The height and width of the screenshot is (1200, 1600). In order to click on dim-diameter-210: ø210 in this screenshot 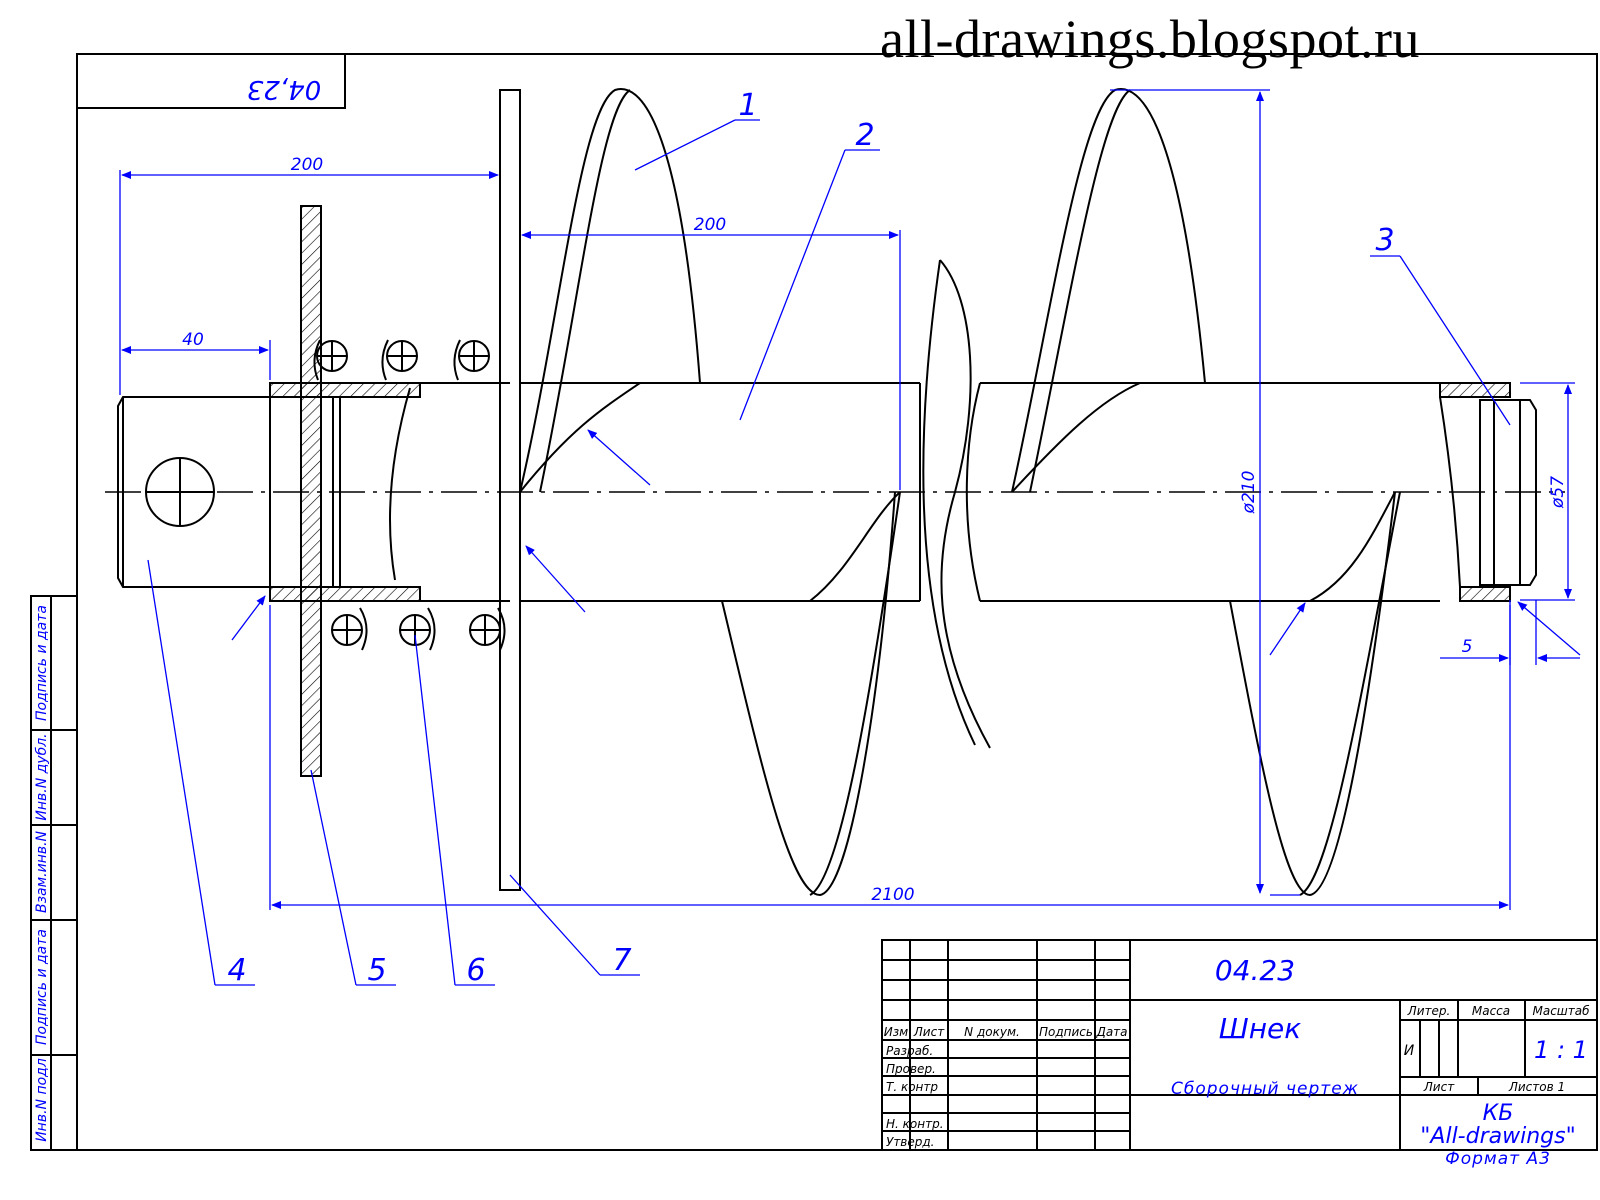, I will do `click(1249, 493)`.